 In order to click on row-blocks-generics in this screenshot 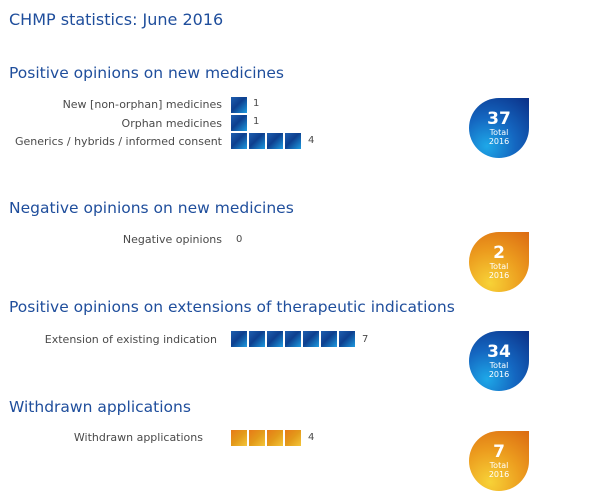, I will do `click(266, 141)`.